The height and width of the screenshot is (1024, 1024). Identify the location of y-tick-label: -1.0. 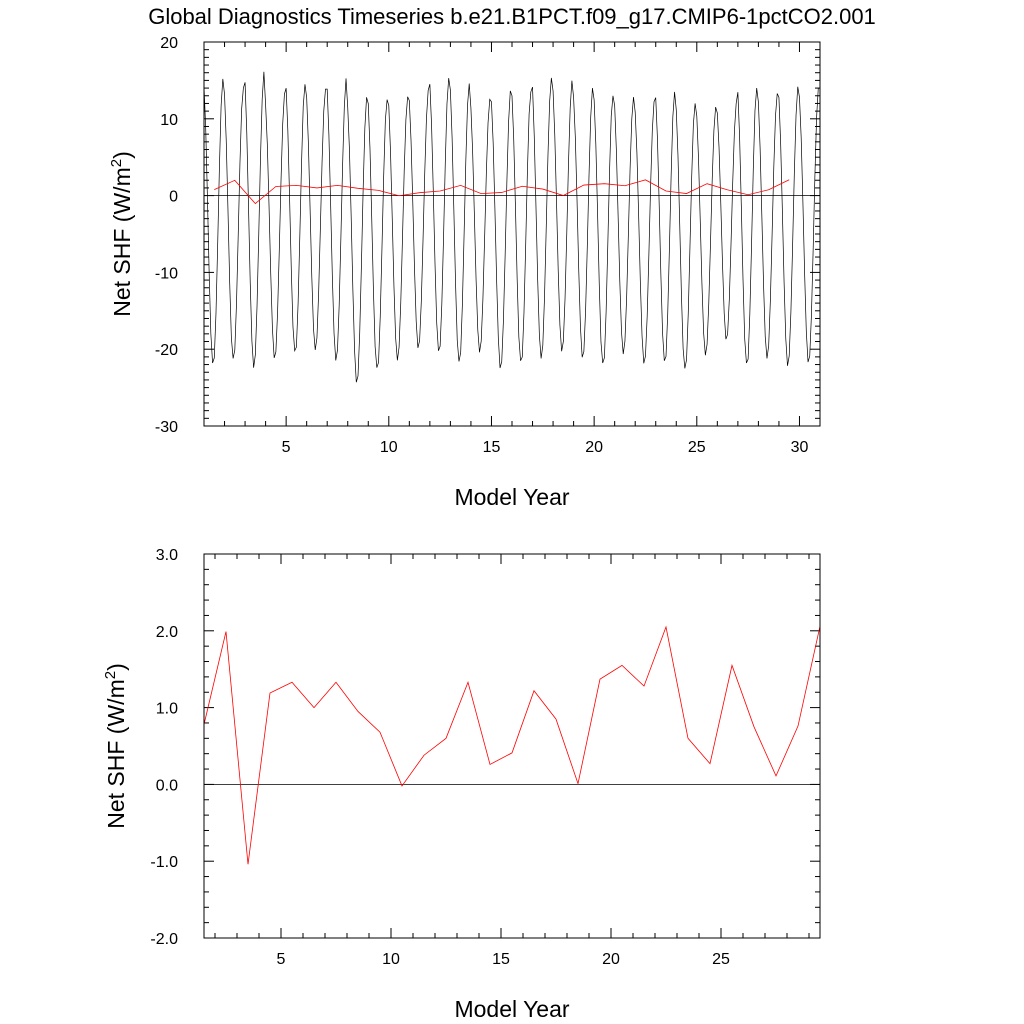
(164, 862).